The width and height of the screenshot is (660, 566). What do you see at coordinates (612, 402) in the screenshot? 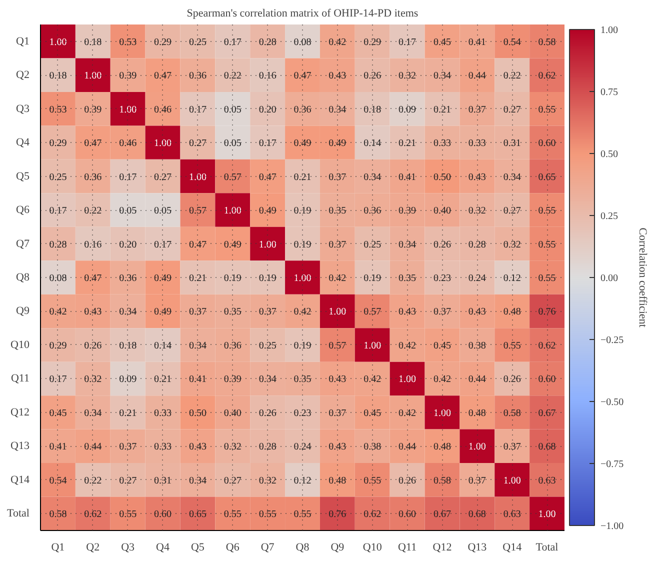
I see `color-bar-label: −0.50` at bounding box center [612, 402].